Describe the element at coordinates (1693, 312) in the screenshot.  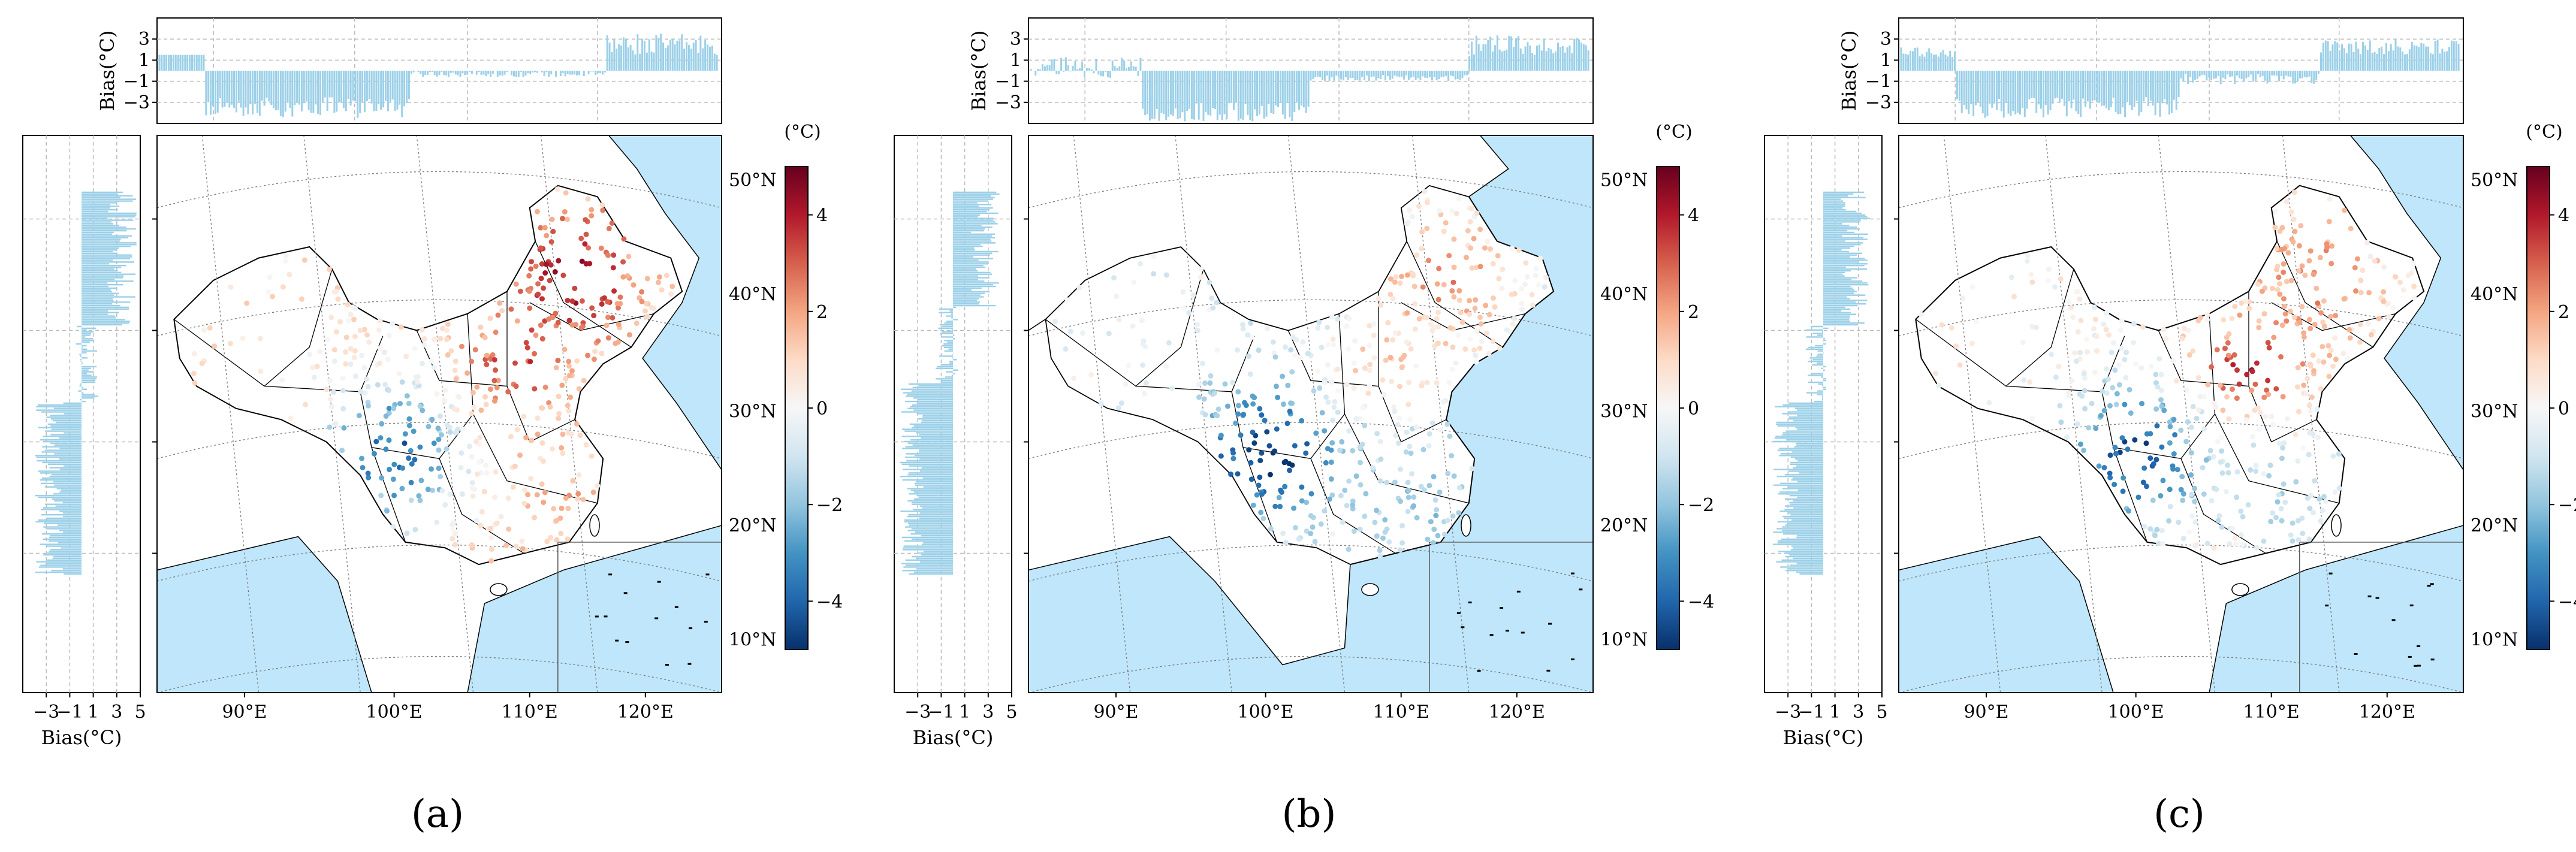
I see `colorbar-tick-label: 2` at that location.